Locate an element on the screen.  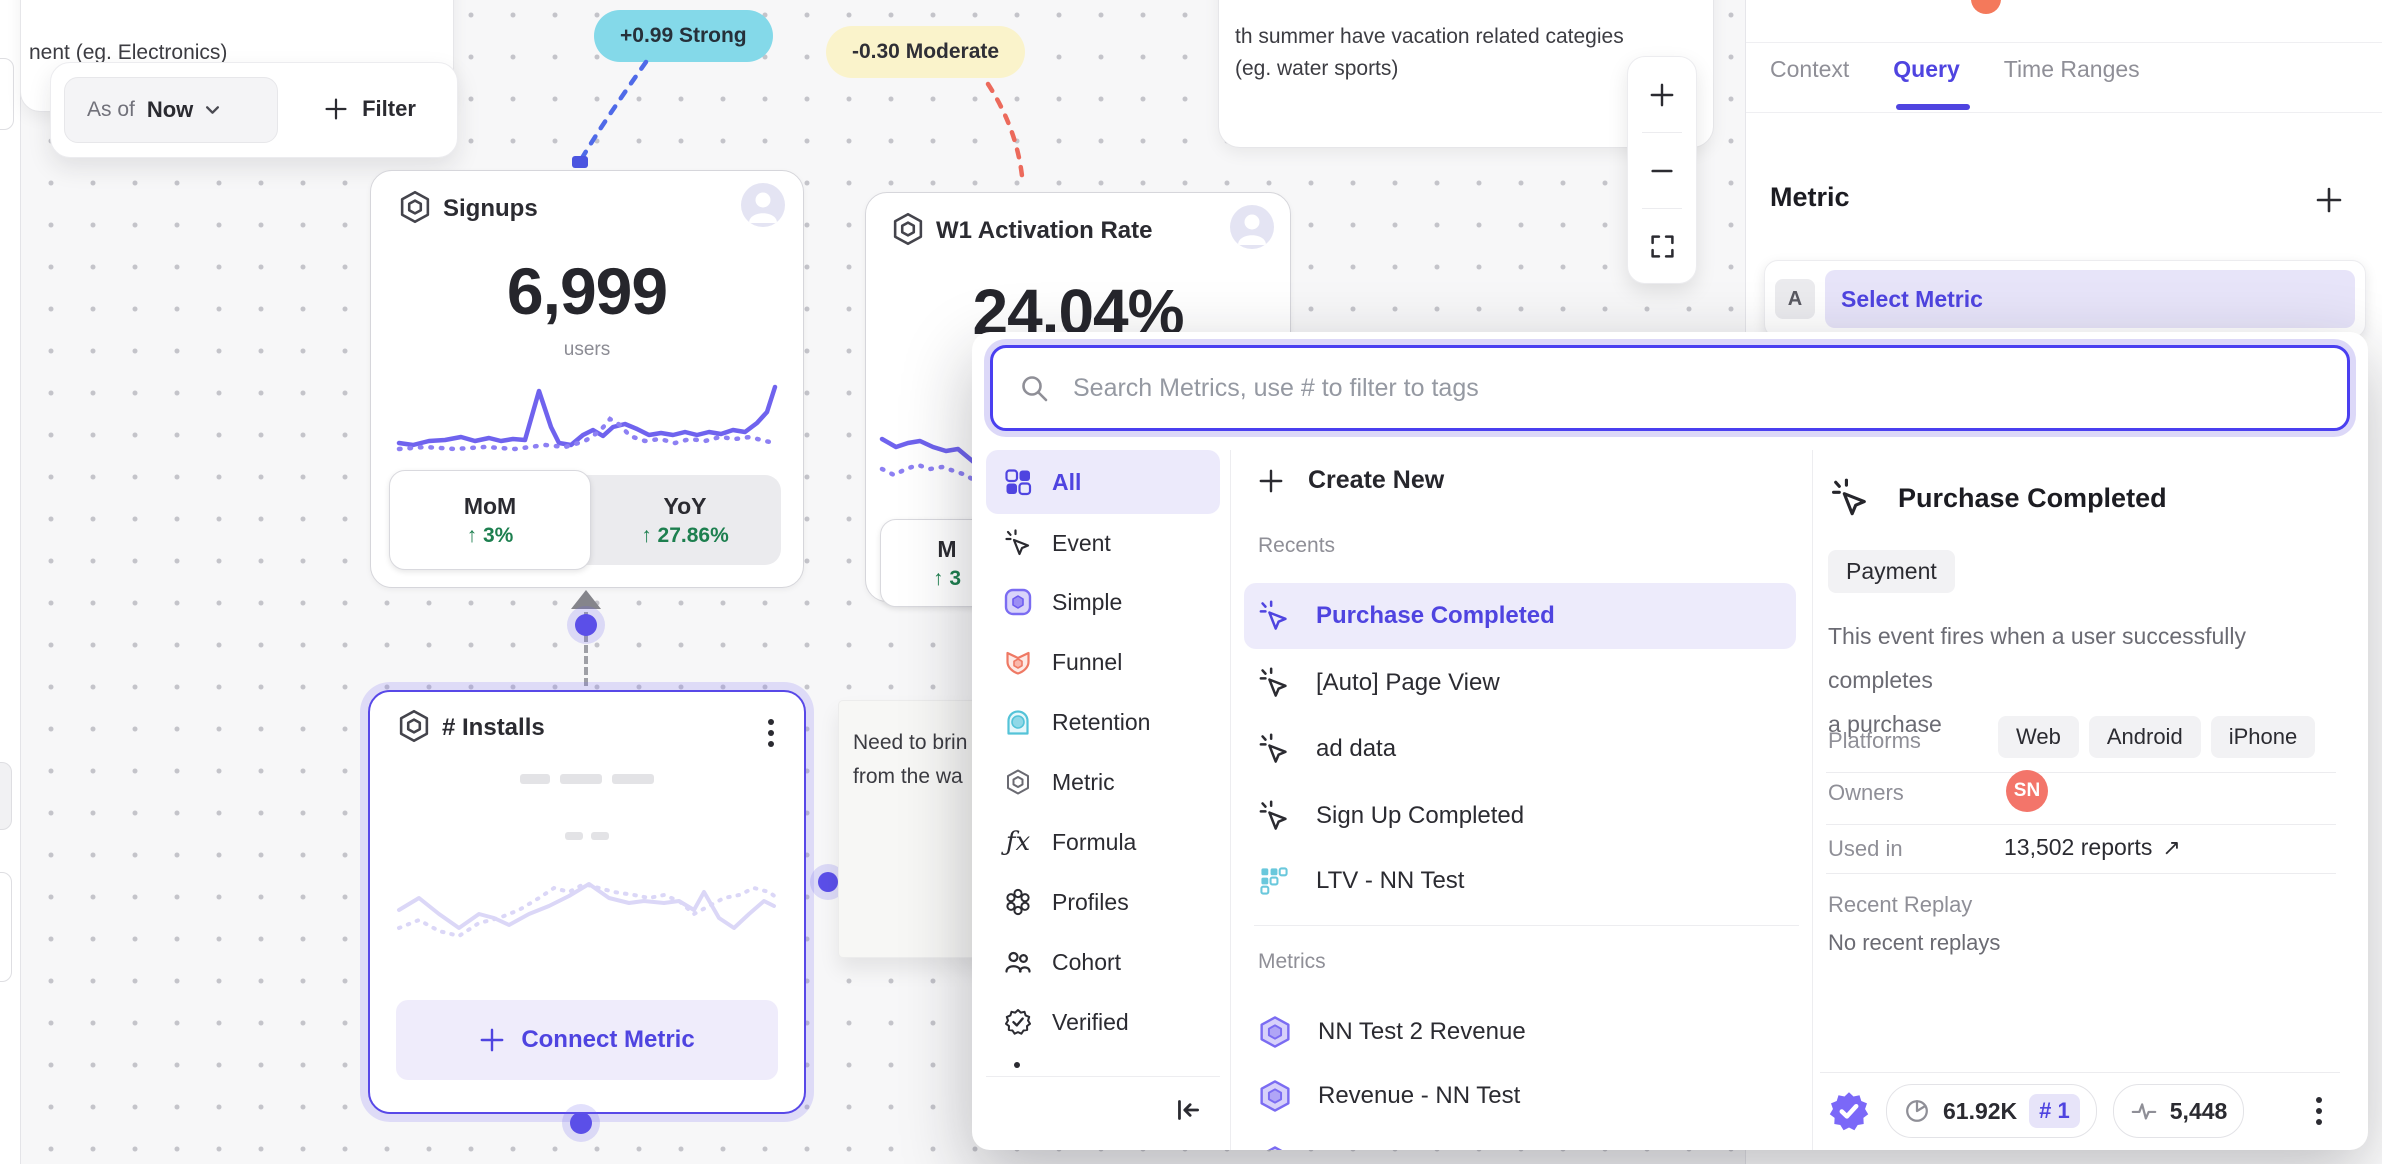
category-cohort: Cohort is located at coordinates (1103, 962).